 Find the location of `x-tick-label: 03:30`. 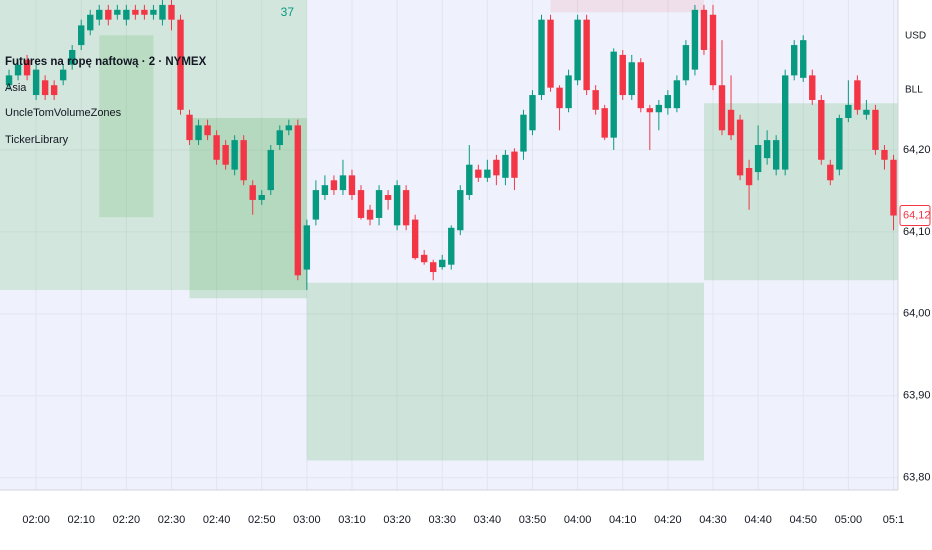

x-tick-label: 03:30 is located at coordinates (442, 520).